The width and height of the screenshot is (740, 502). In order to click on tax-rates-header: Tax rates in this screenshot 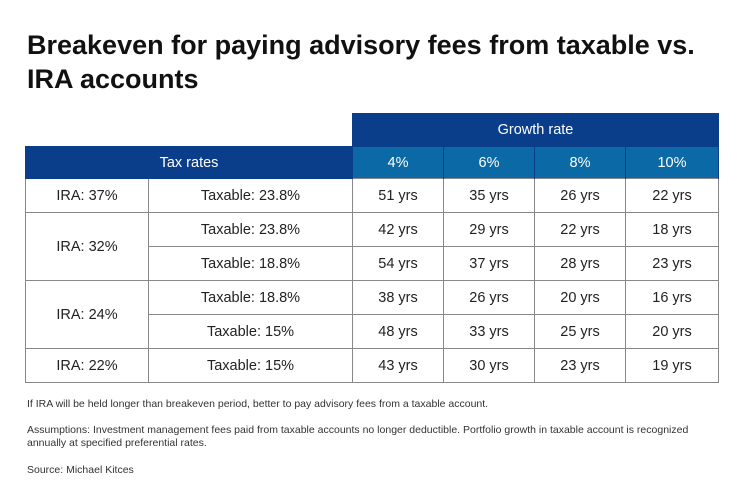, I will do `click(189, 162)`.